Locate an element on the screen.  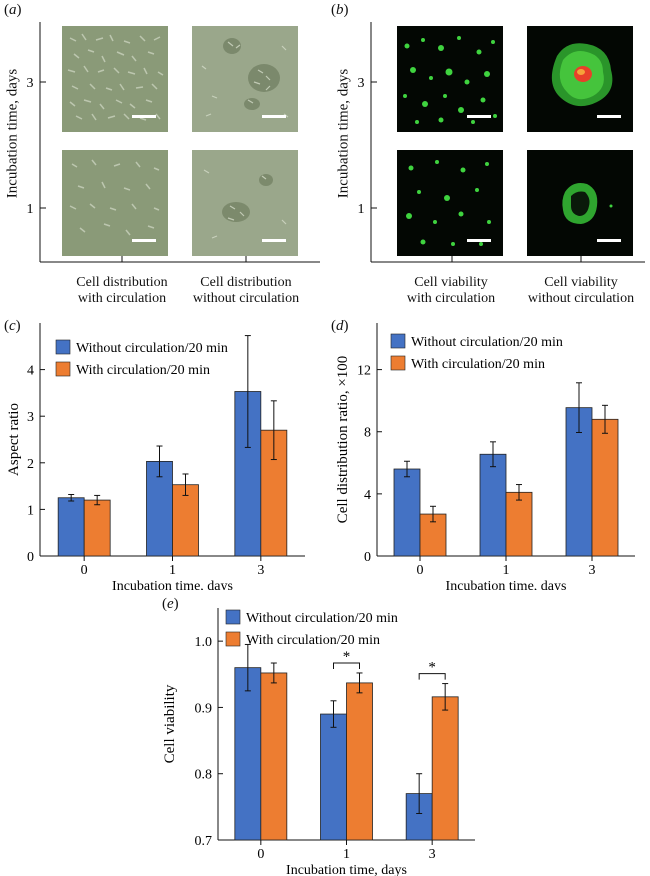
panel-a-row-label-1: 1 is located at coordinates (30, 209).